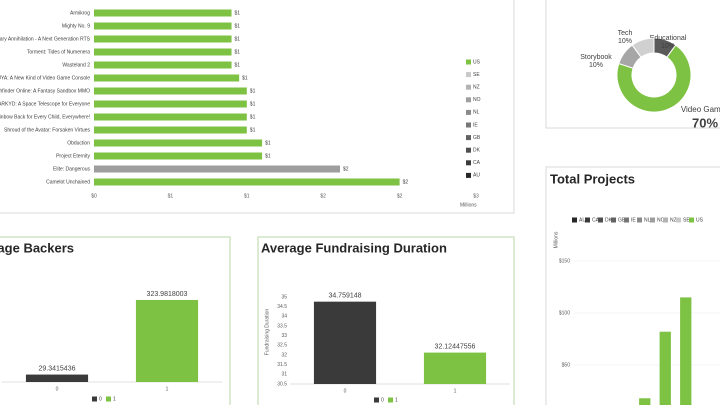 The height and width of the screenshot is (405, 720). I want to click on legend-label: 0, so click(382, 400).